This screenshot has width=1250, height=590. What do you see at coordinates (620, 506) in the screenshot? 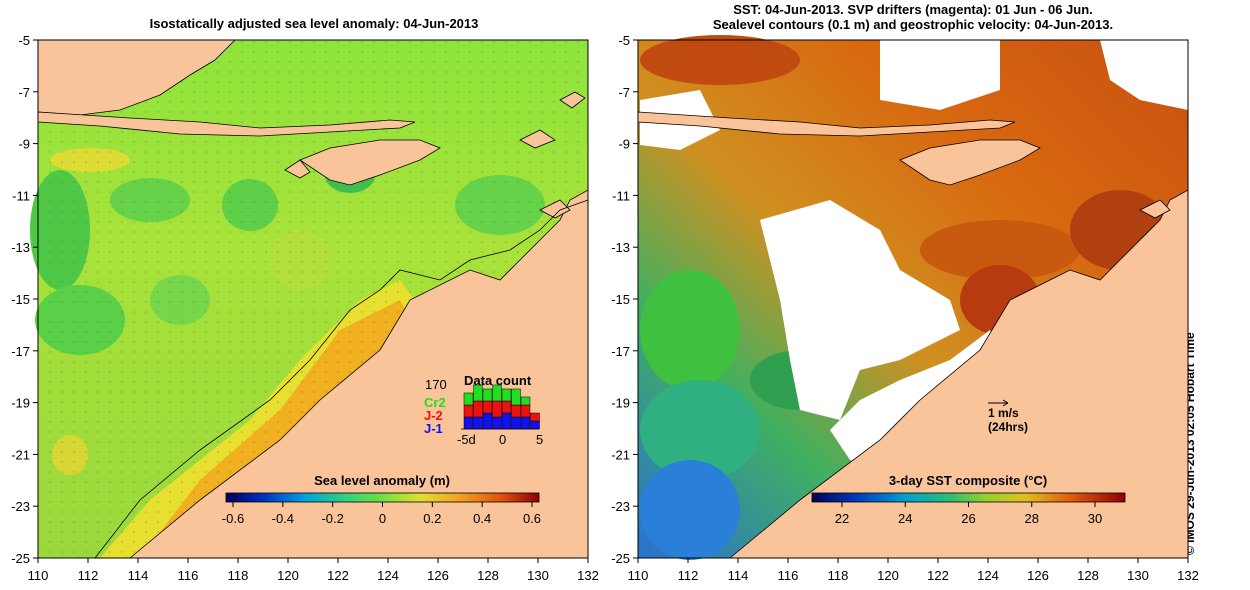
I see `right-y-tick-label: -23` at bounding box center [620, 506].